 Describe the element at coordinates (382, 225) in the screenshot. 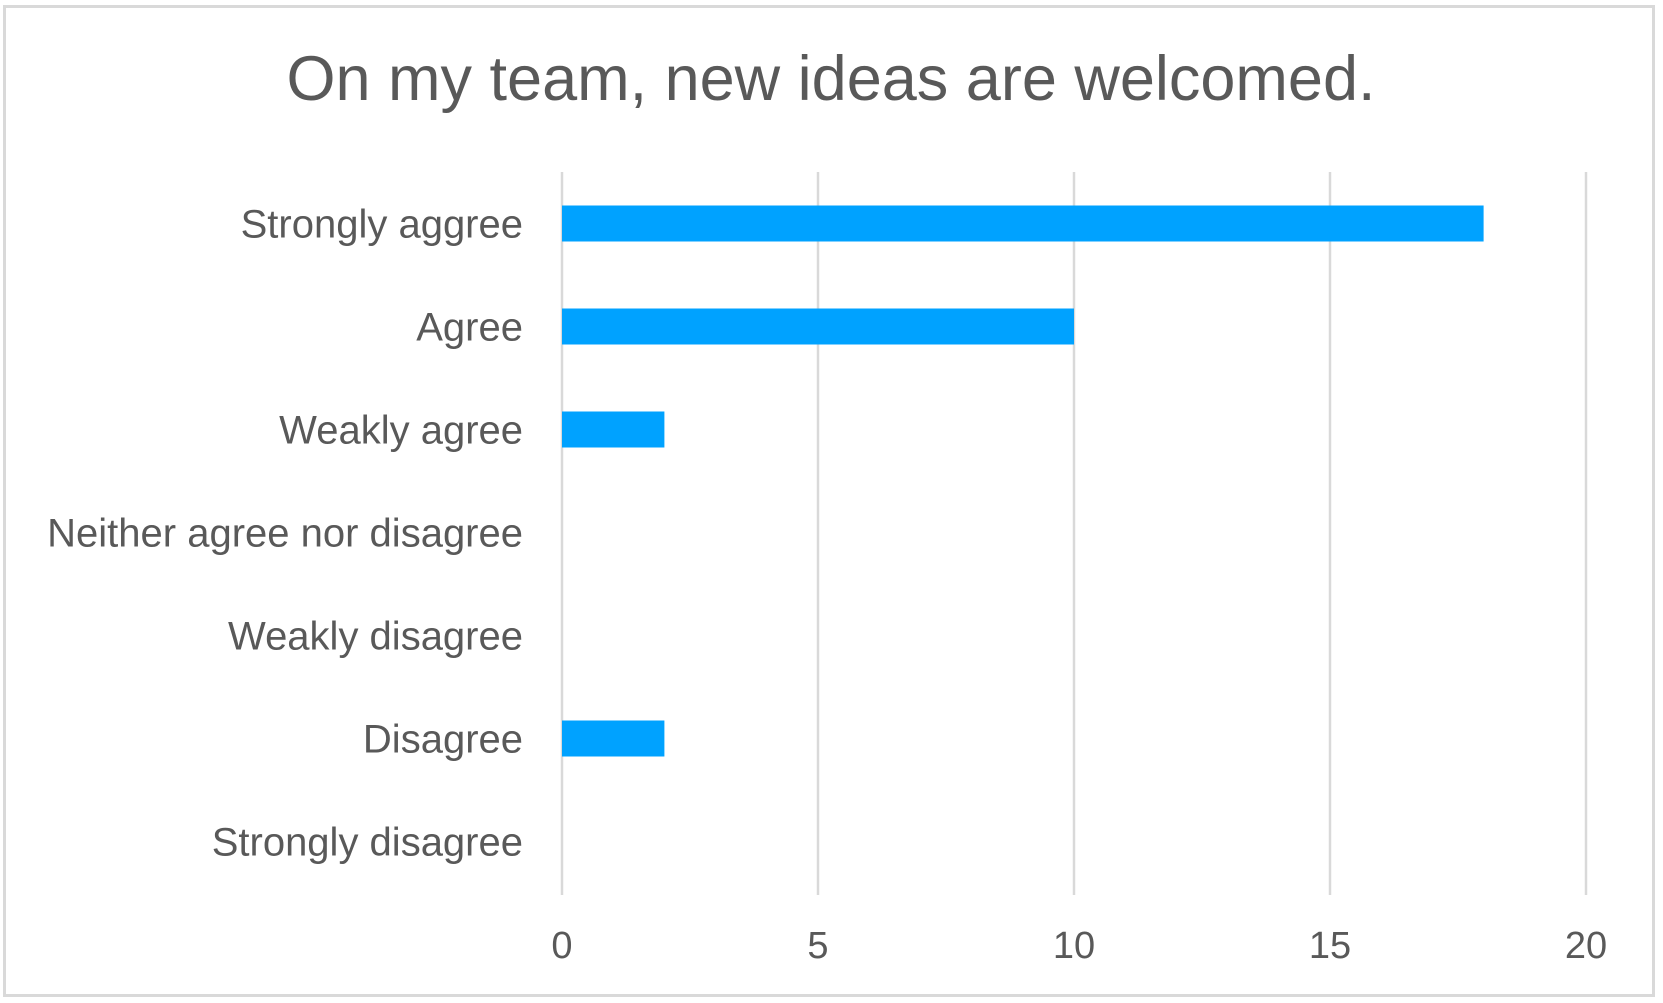

I see `category-label: Strongly aggree` at that location.